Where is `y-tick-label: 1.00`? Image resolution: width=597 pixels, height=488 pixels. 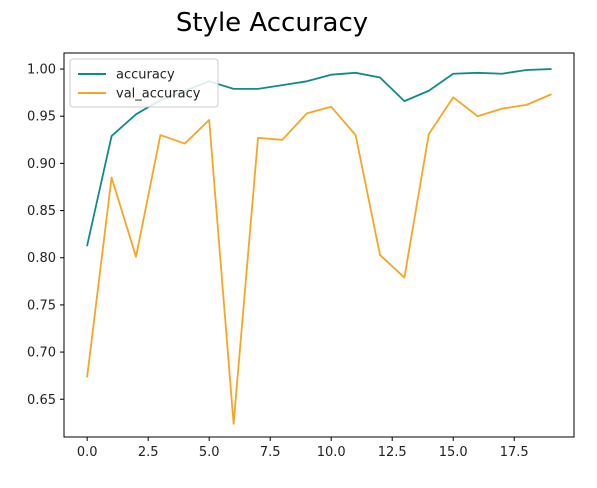 y-tick-label: 1.00 is located at coordinates (41, 70).